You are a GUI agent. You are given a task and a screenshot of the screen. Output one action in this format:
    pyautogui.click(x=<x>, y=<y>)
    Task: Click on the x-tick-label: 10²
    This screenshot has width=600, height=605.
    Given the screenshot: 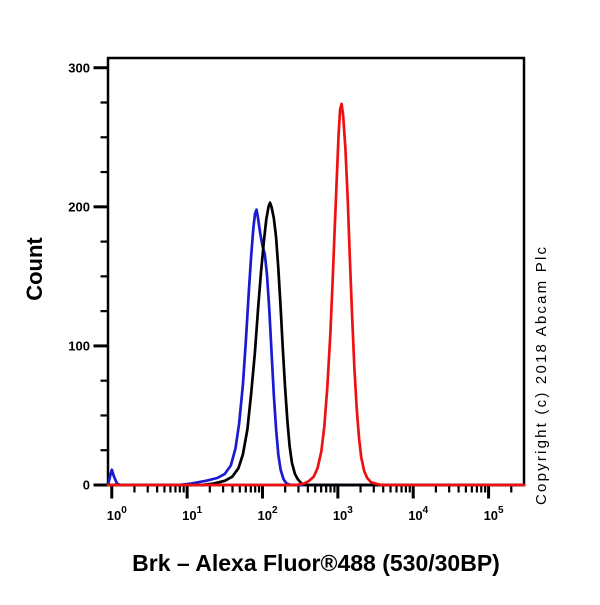 What is the action you would take?
    pyautogui.click(x=267, y=514)
    